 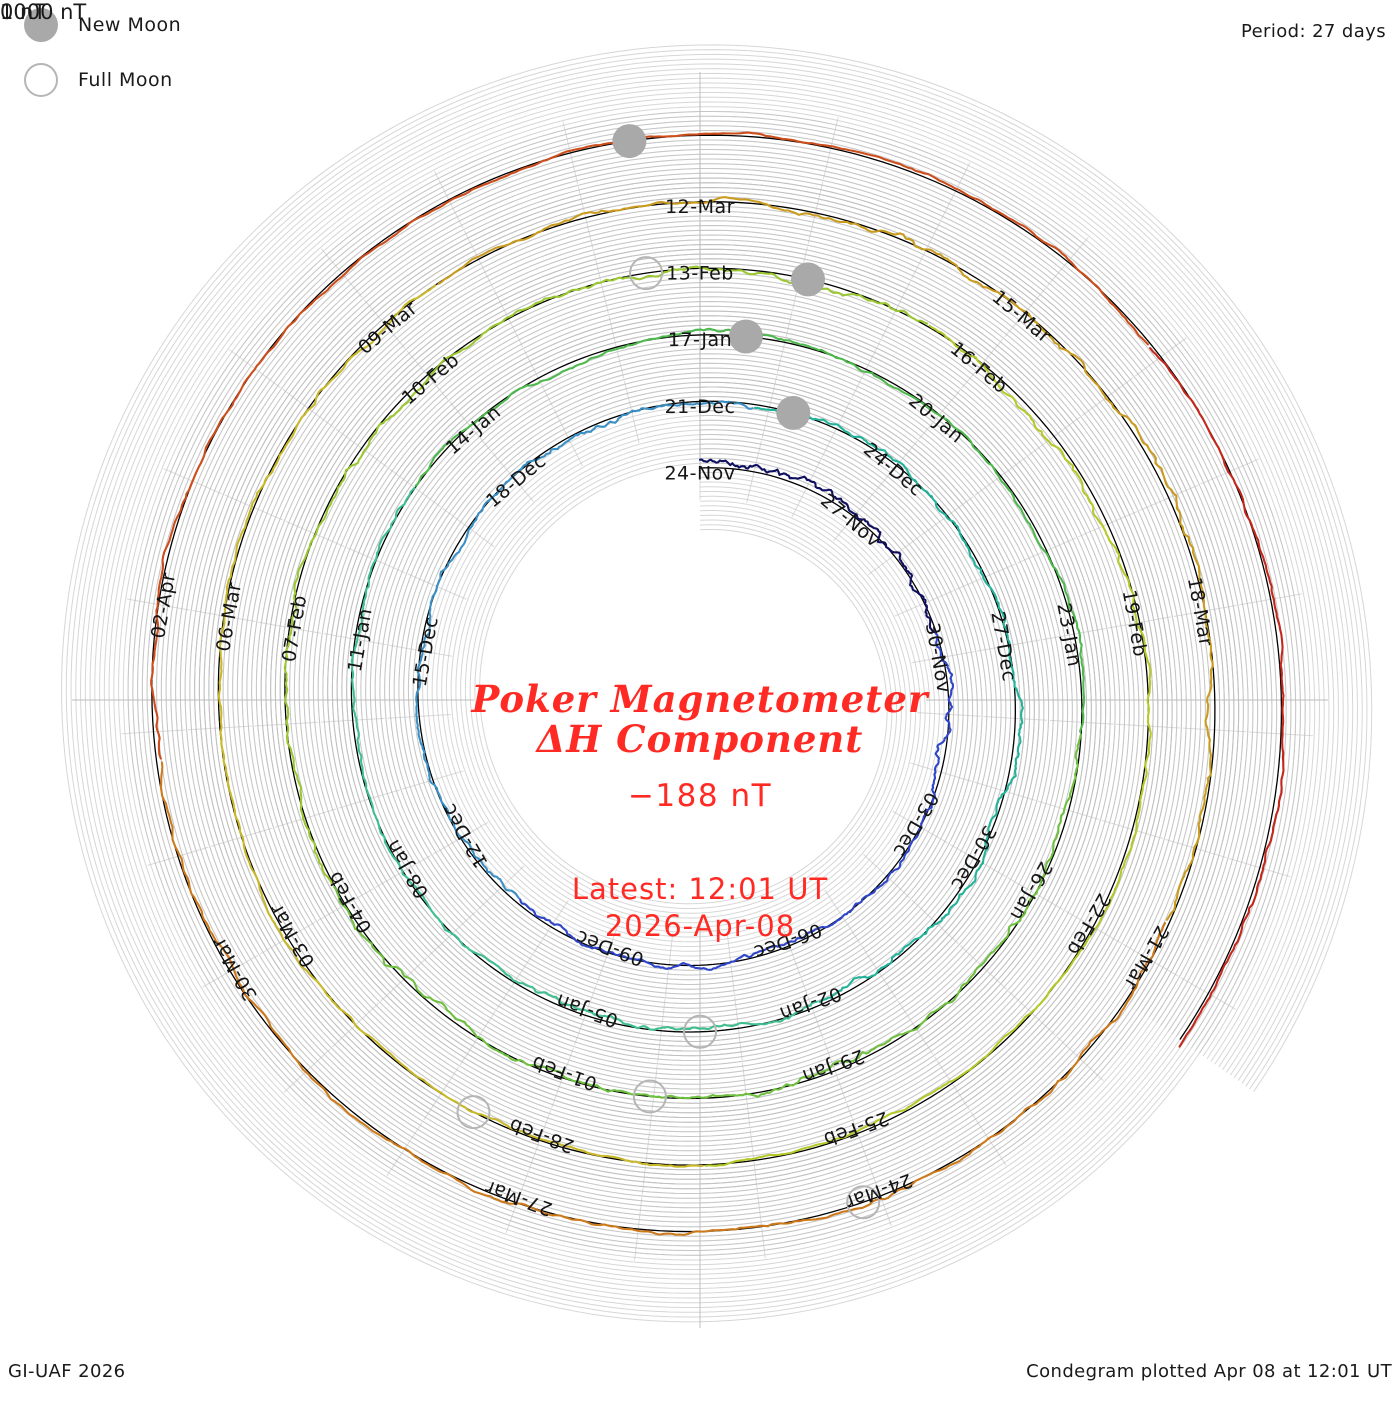 I want to click on date-label: 12-Mar, so click(x=700, y=207).